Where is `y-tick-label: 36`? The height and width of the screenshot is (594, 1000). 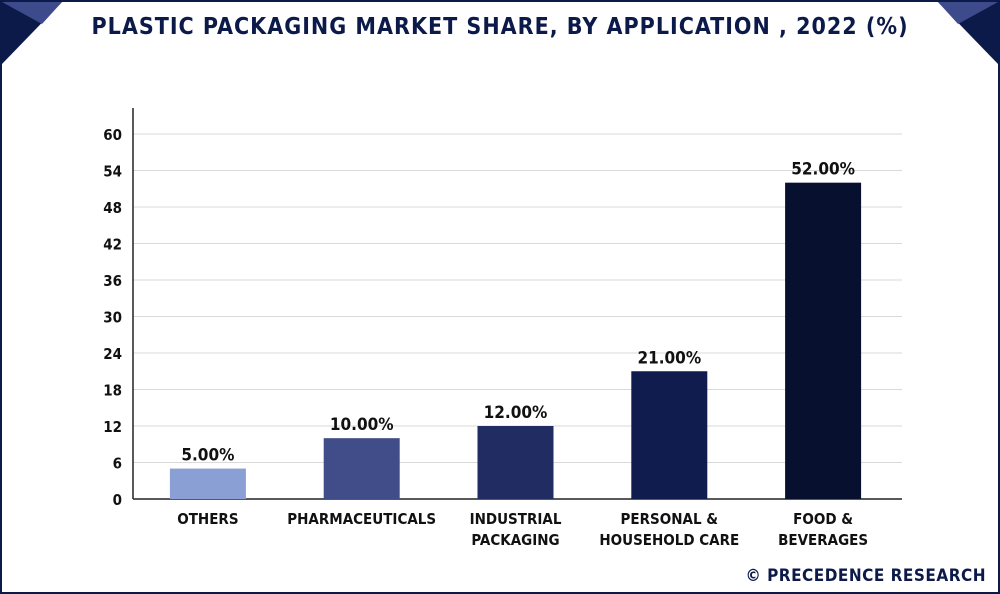
y-tick-label: 36 is located at coordinates (112, 281).